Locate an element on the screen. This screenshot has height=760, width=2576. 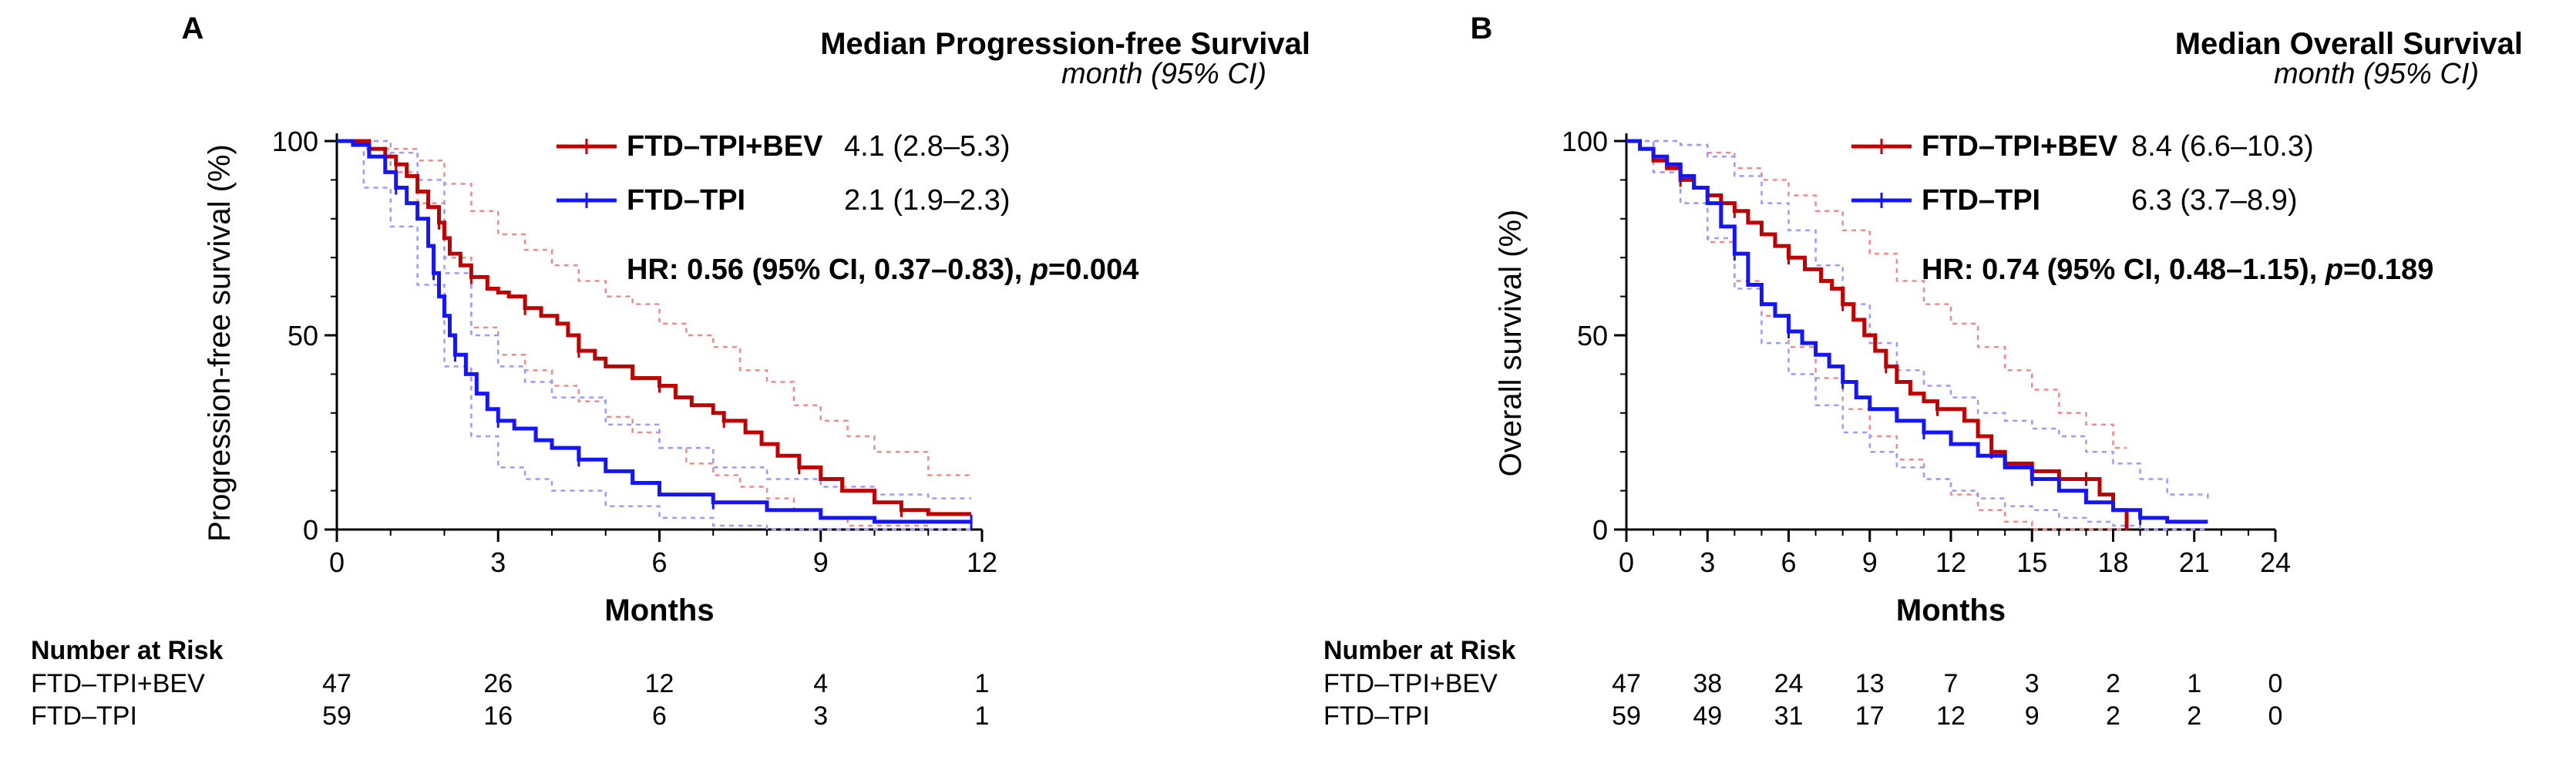
x-tick-label: 24 is located at coordinates (2275, 562).